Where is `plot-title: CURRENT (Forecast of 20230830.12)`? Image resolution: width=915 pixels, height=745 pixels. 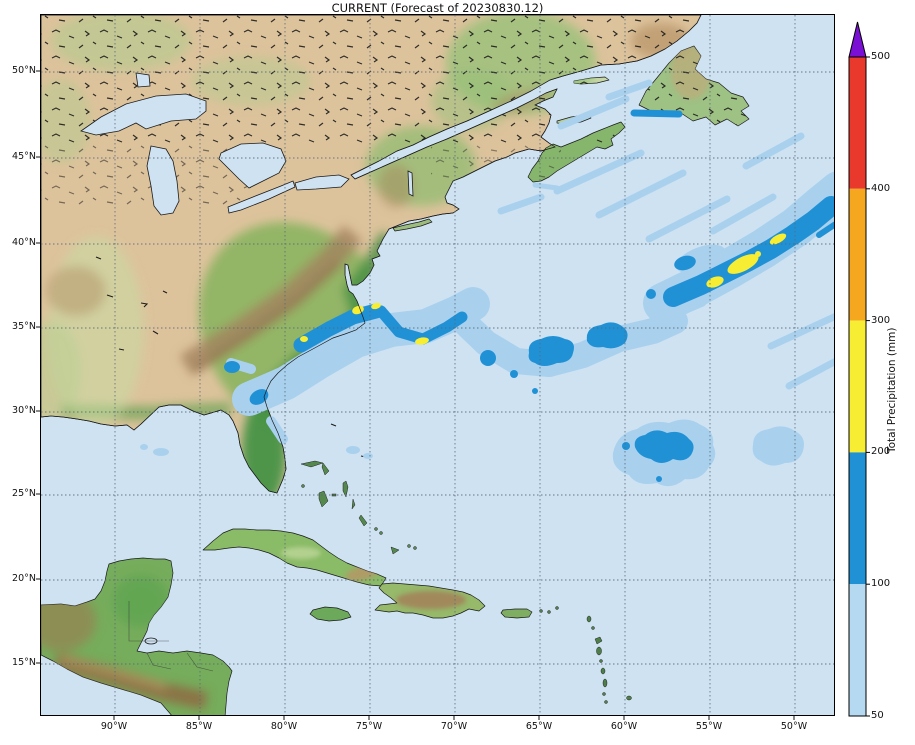 plot-title: CURRENT (Forecast of 20230830.12) is located at coordinates (437, 8).